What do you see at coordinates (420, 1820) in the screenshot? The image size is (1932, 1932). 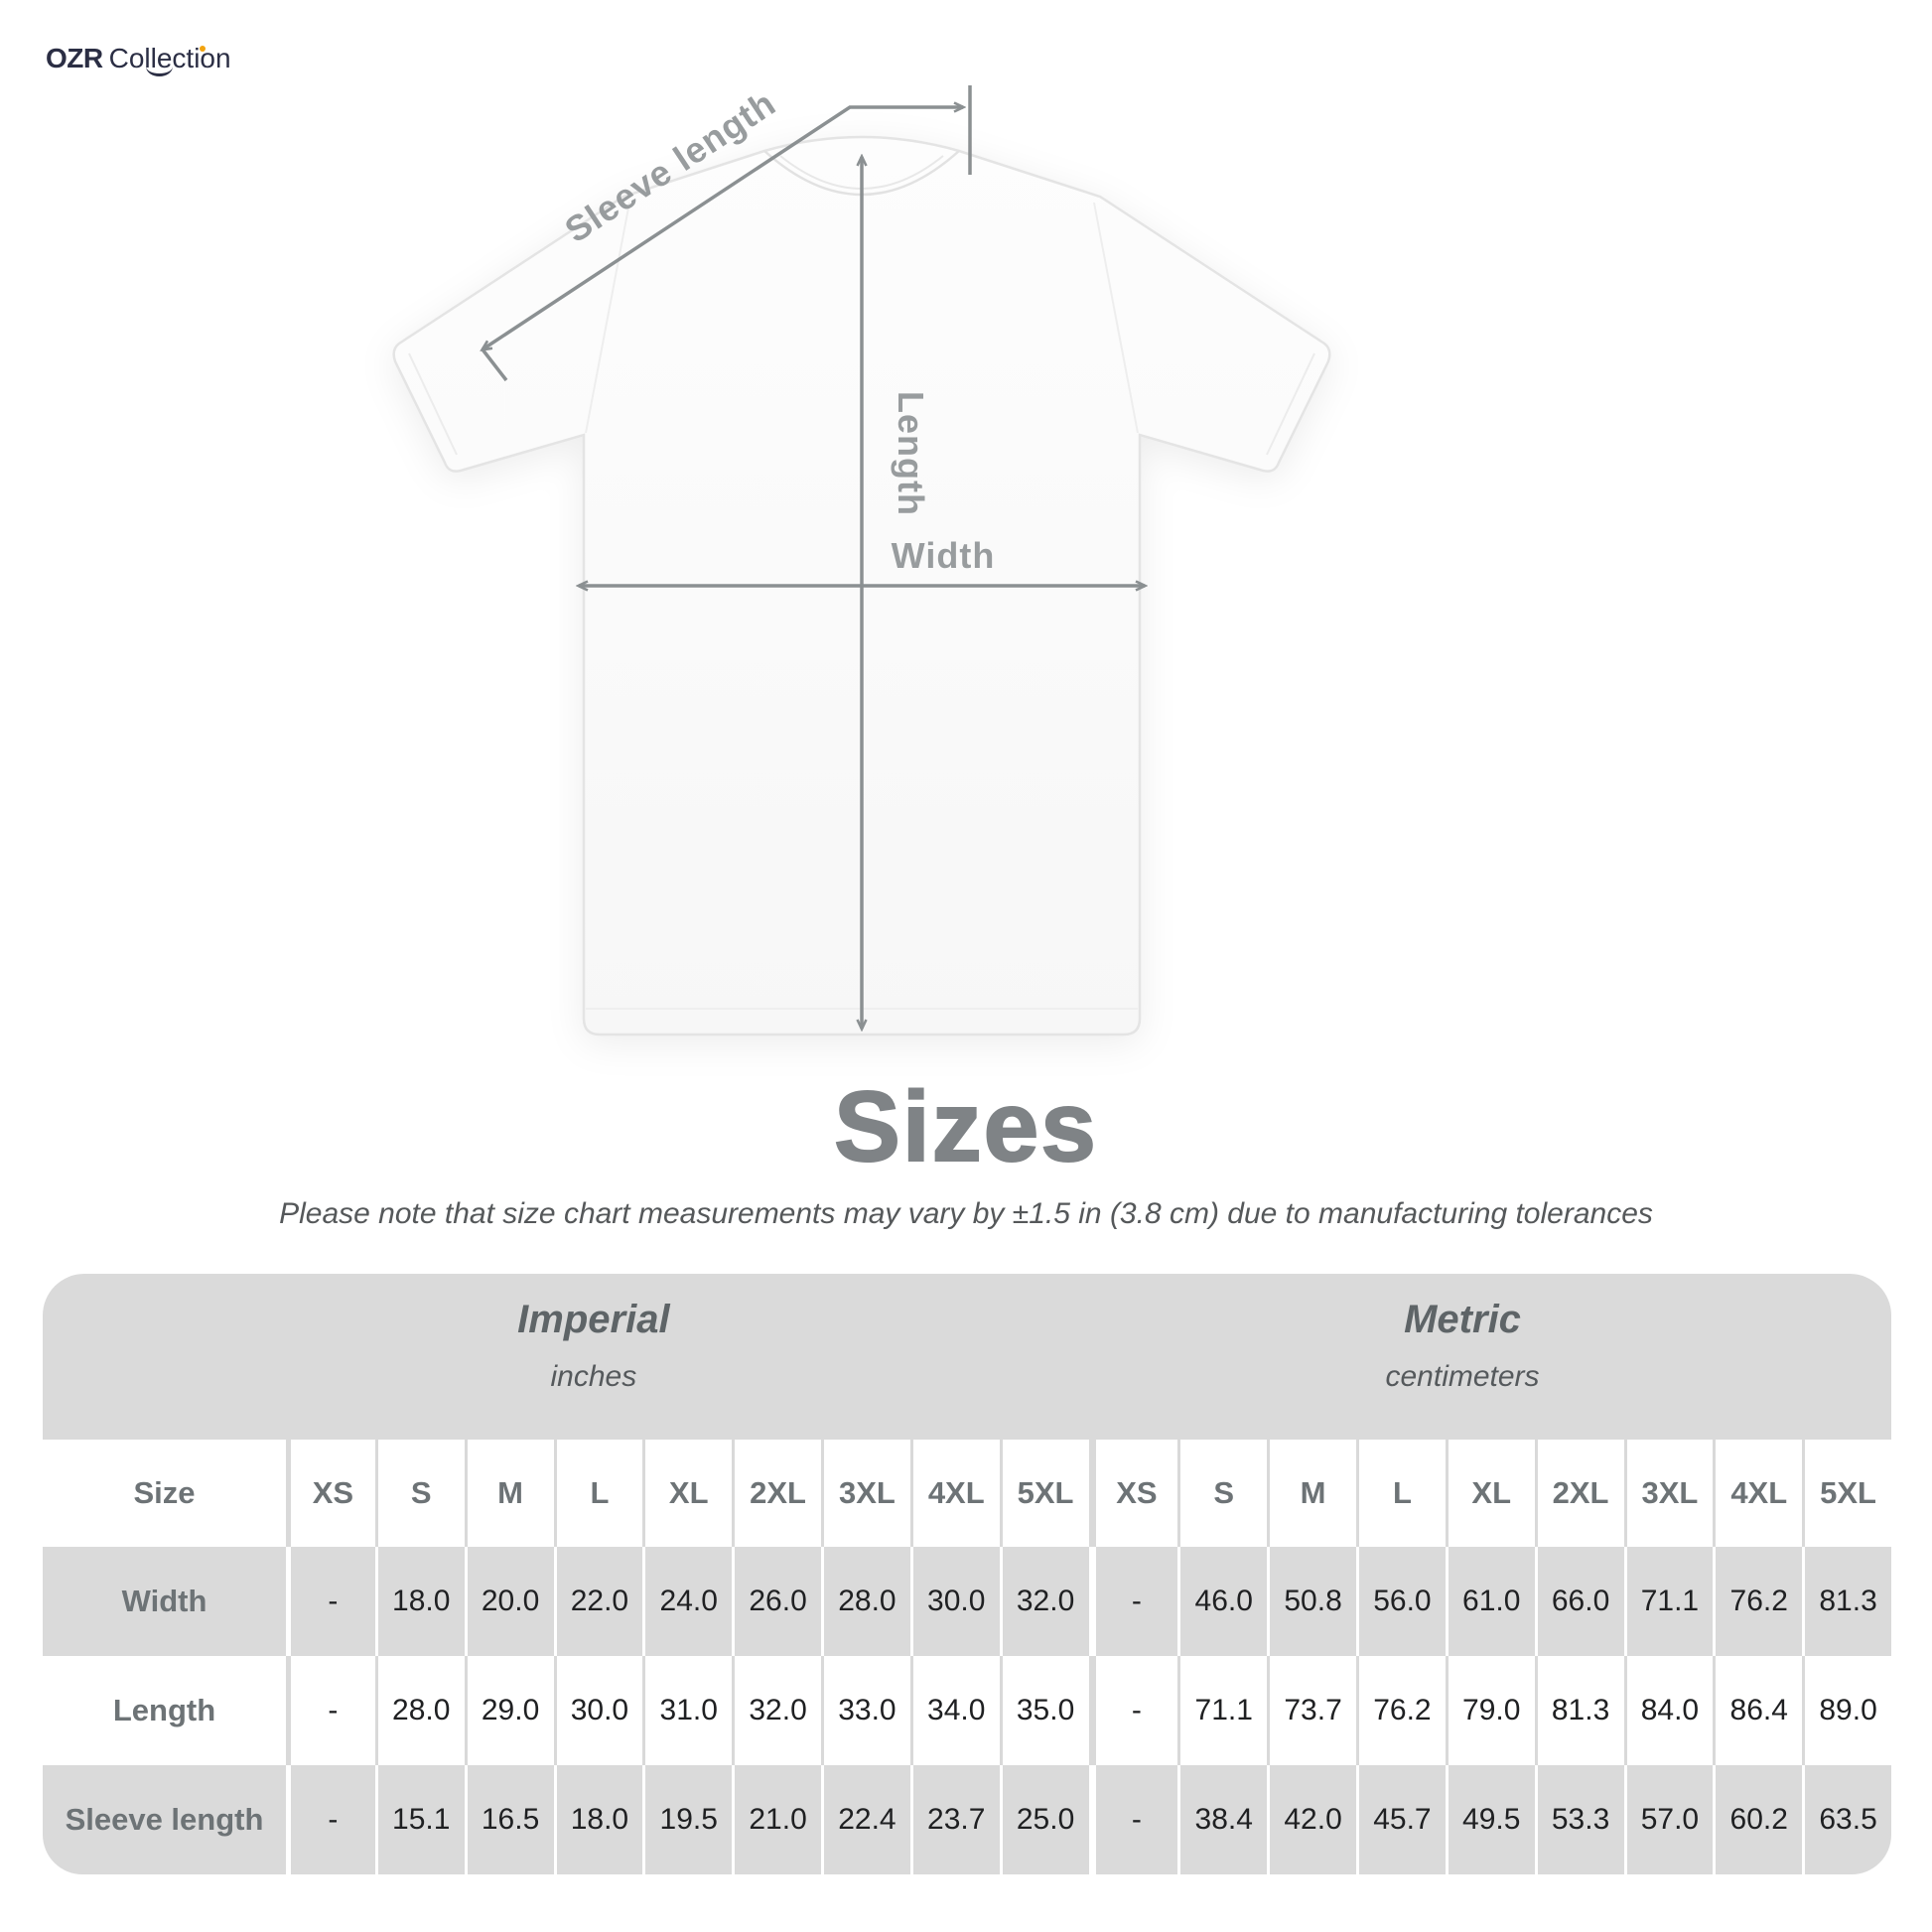 I see `value-cell-imperial: 15.1` at bounding box center [420, 1820].